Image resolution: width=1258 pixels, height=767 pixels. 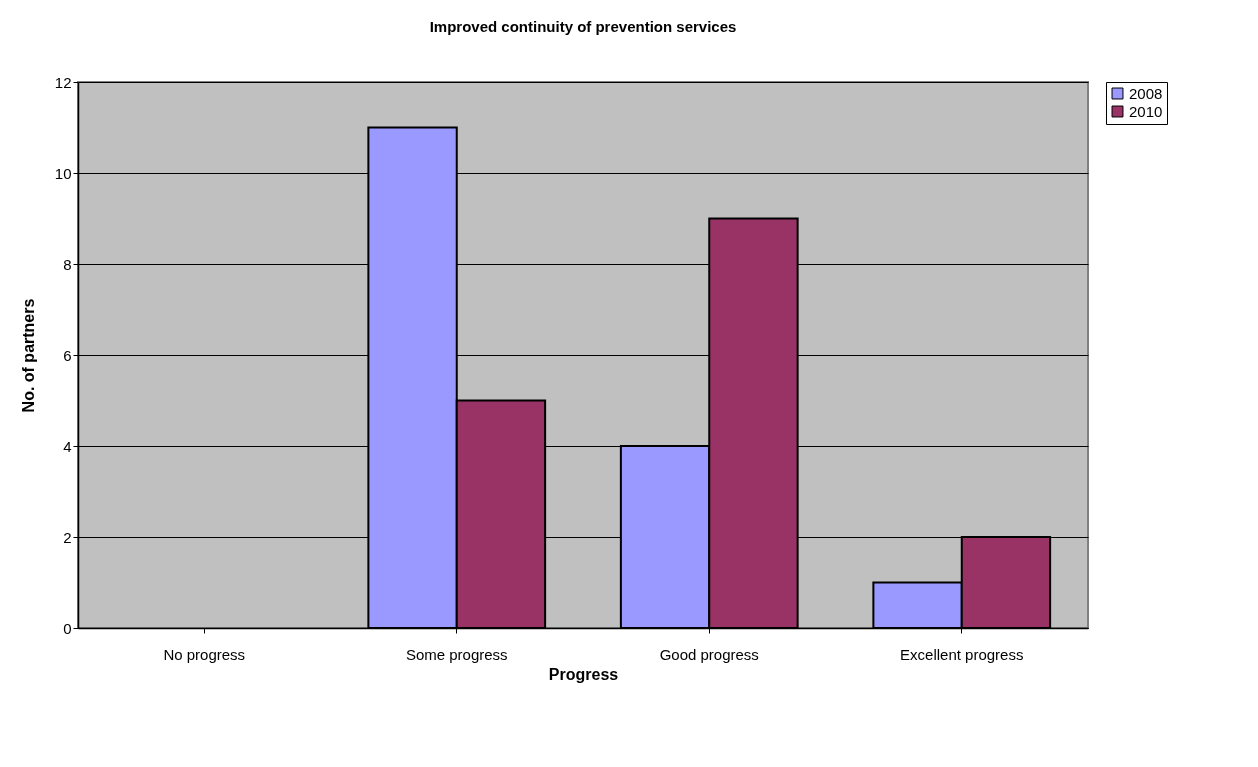 What do you see at coordinates (67, 446) in the screenshot?
I see `y-tick-label: 4` at bounding box center [67, 446].